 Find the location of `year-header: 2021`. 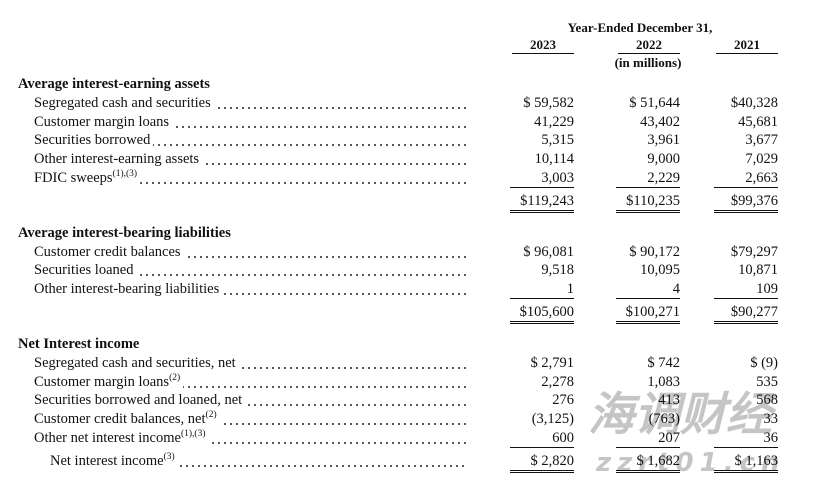

year-header: 2021 is located at coordinates (747, 45).